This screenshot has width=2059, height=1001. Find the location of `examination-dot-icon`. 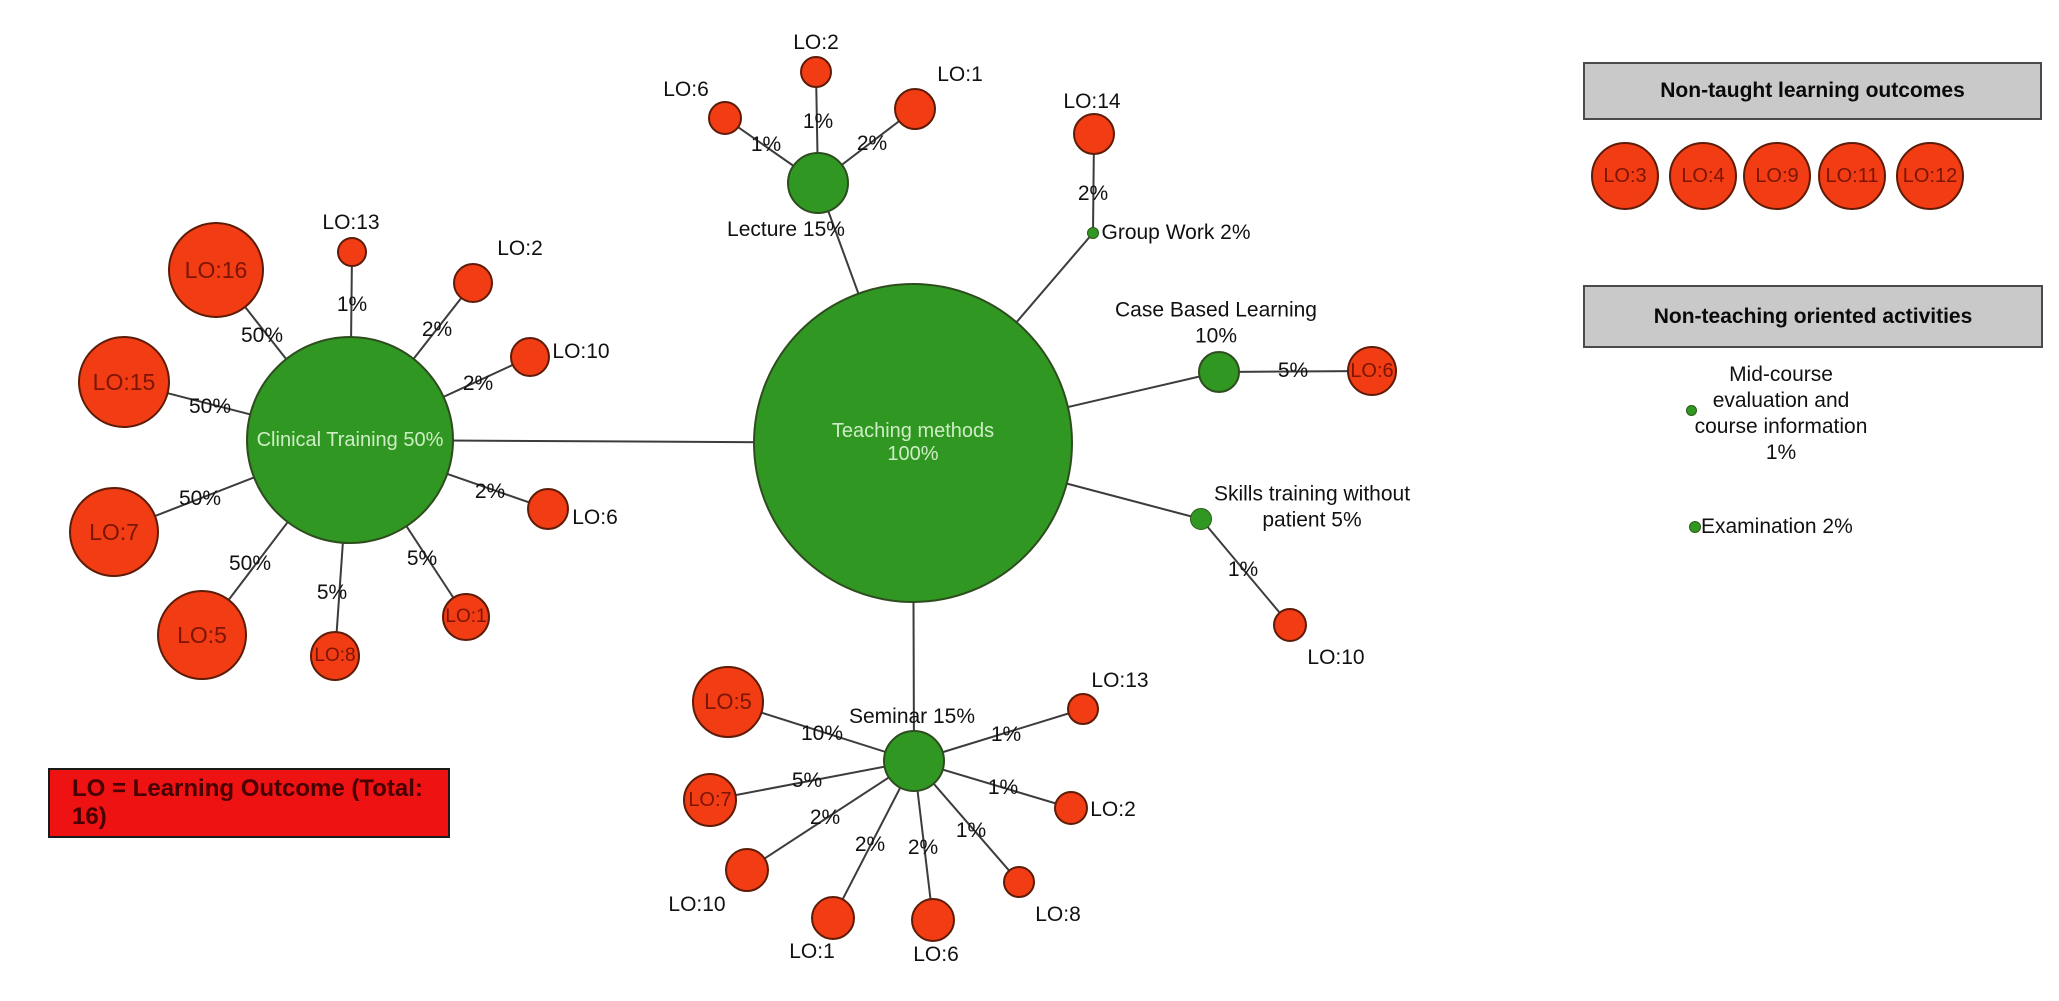

examination-dot-icon is located at coordinates (1695, 527).